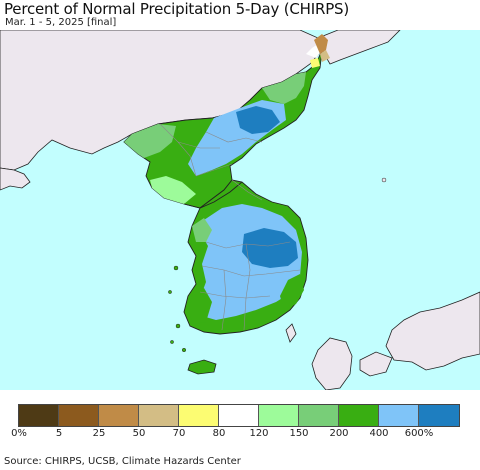 The image size is (480, 470). What do you see at coordinates (177, 309) in the screenshot?
I see `western-islands` at bounding box center [177, 309].